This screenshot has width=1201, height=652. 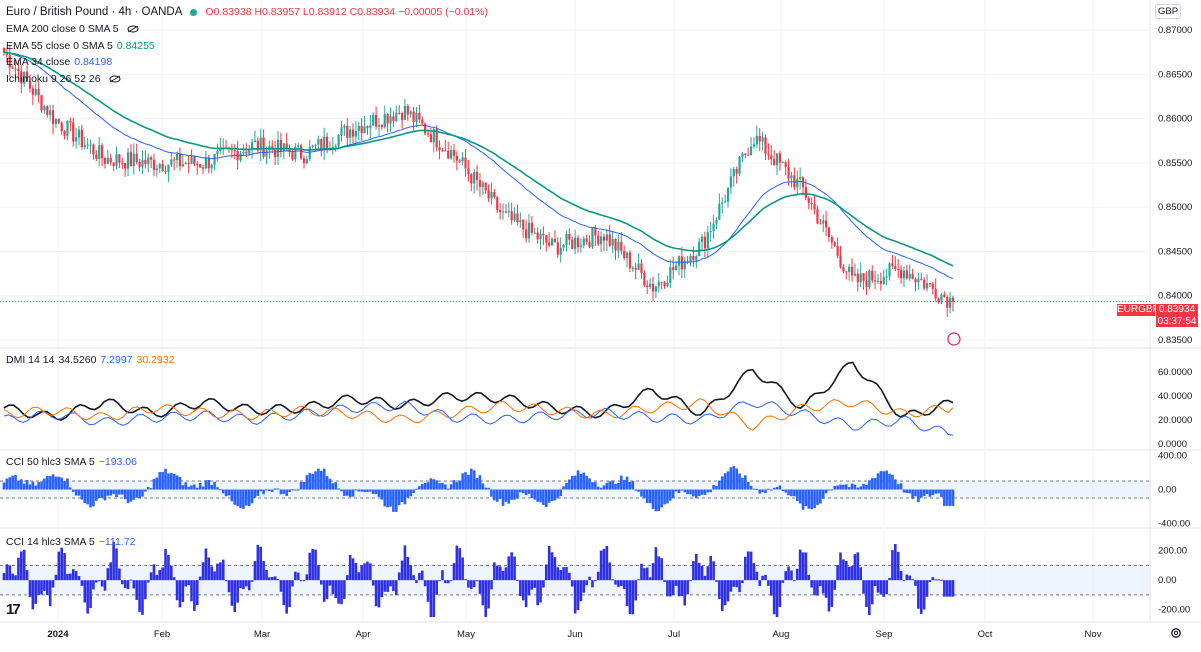 I want to click on ema200-legend: EMA 200 close 0 SMA 5, so click(x=72, y=29).